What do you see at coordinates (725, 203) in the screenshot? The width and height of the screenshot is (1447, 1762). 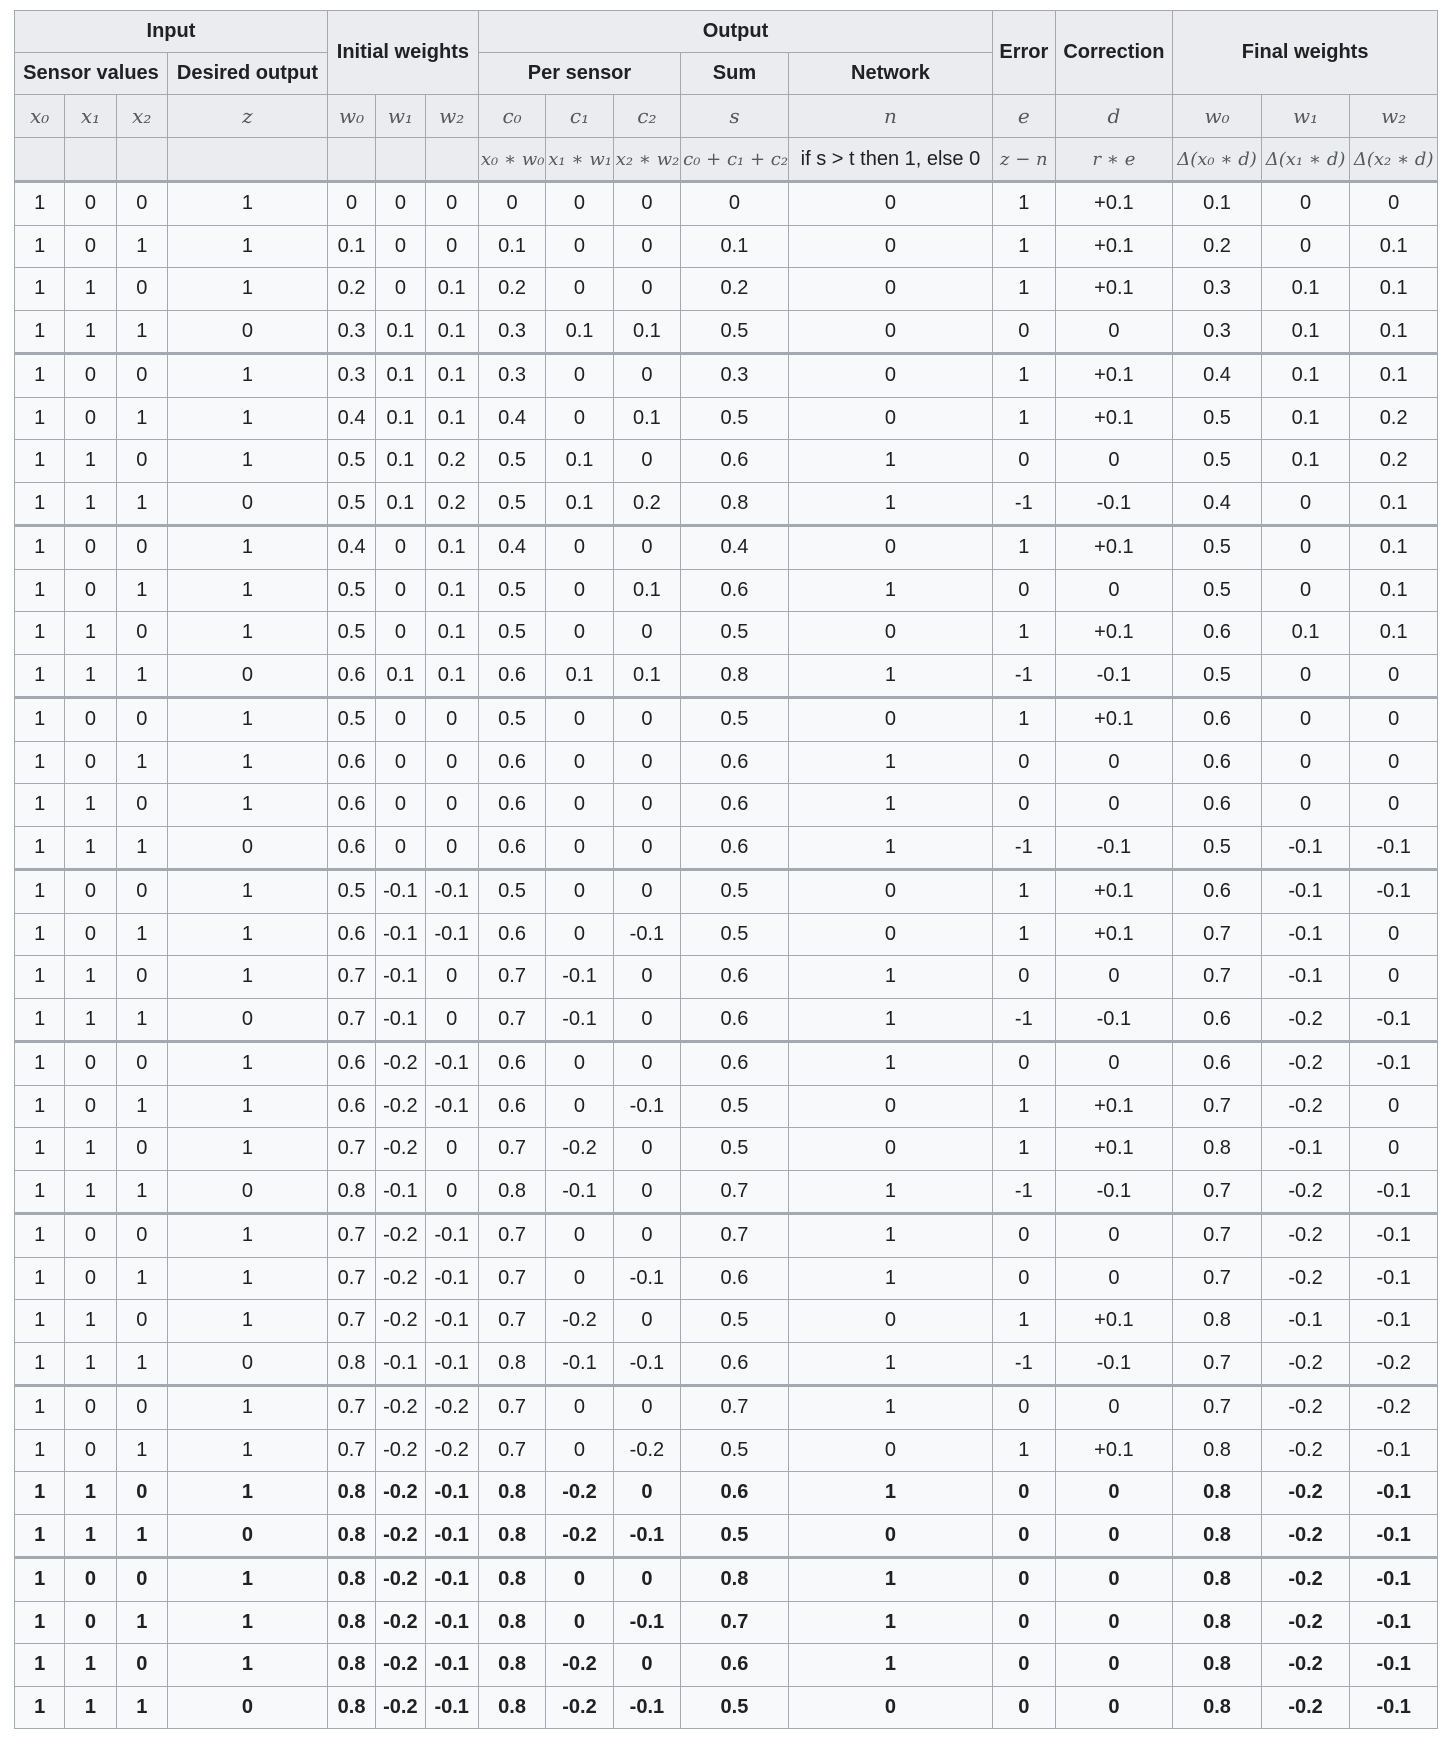 I see `table-row: 1 0 0 1 0 0 0 0 0 0 0 0 1 +0.1 0.1 0 0` at bounding box center [725, 203].